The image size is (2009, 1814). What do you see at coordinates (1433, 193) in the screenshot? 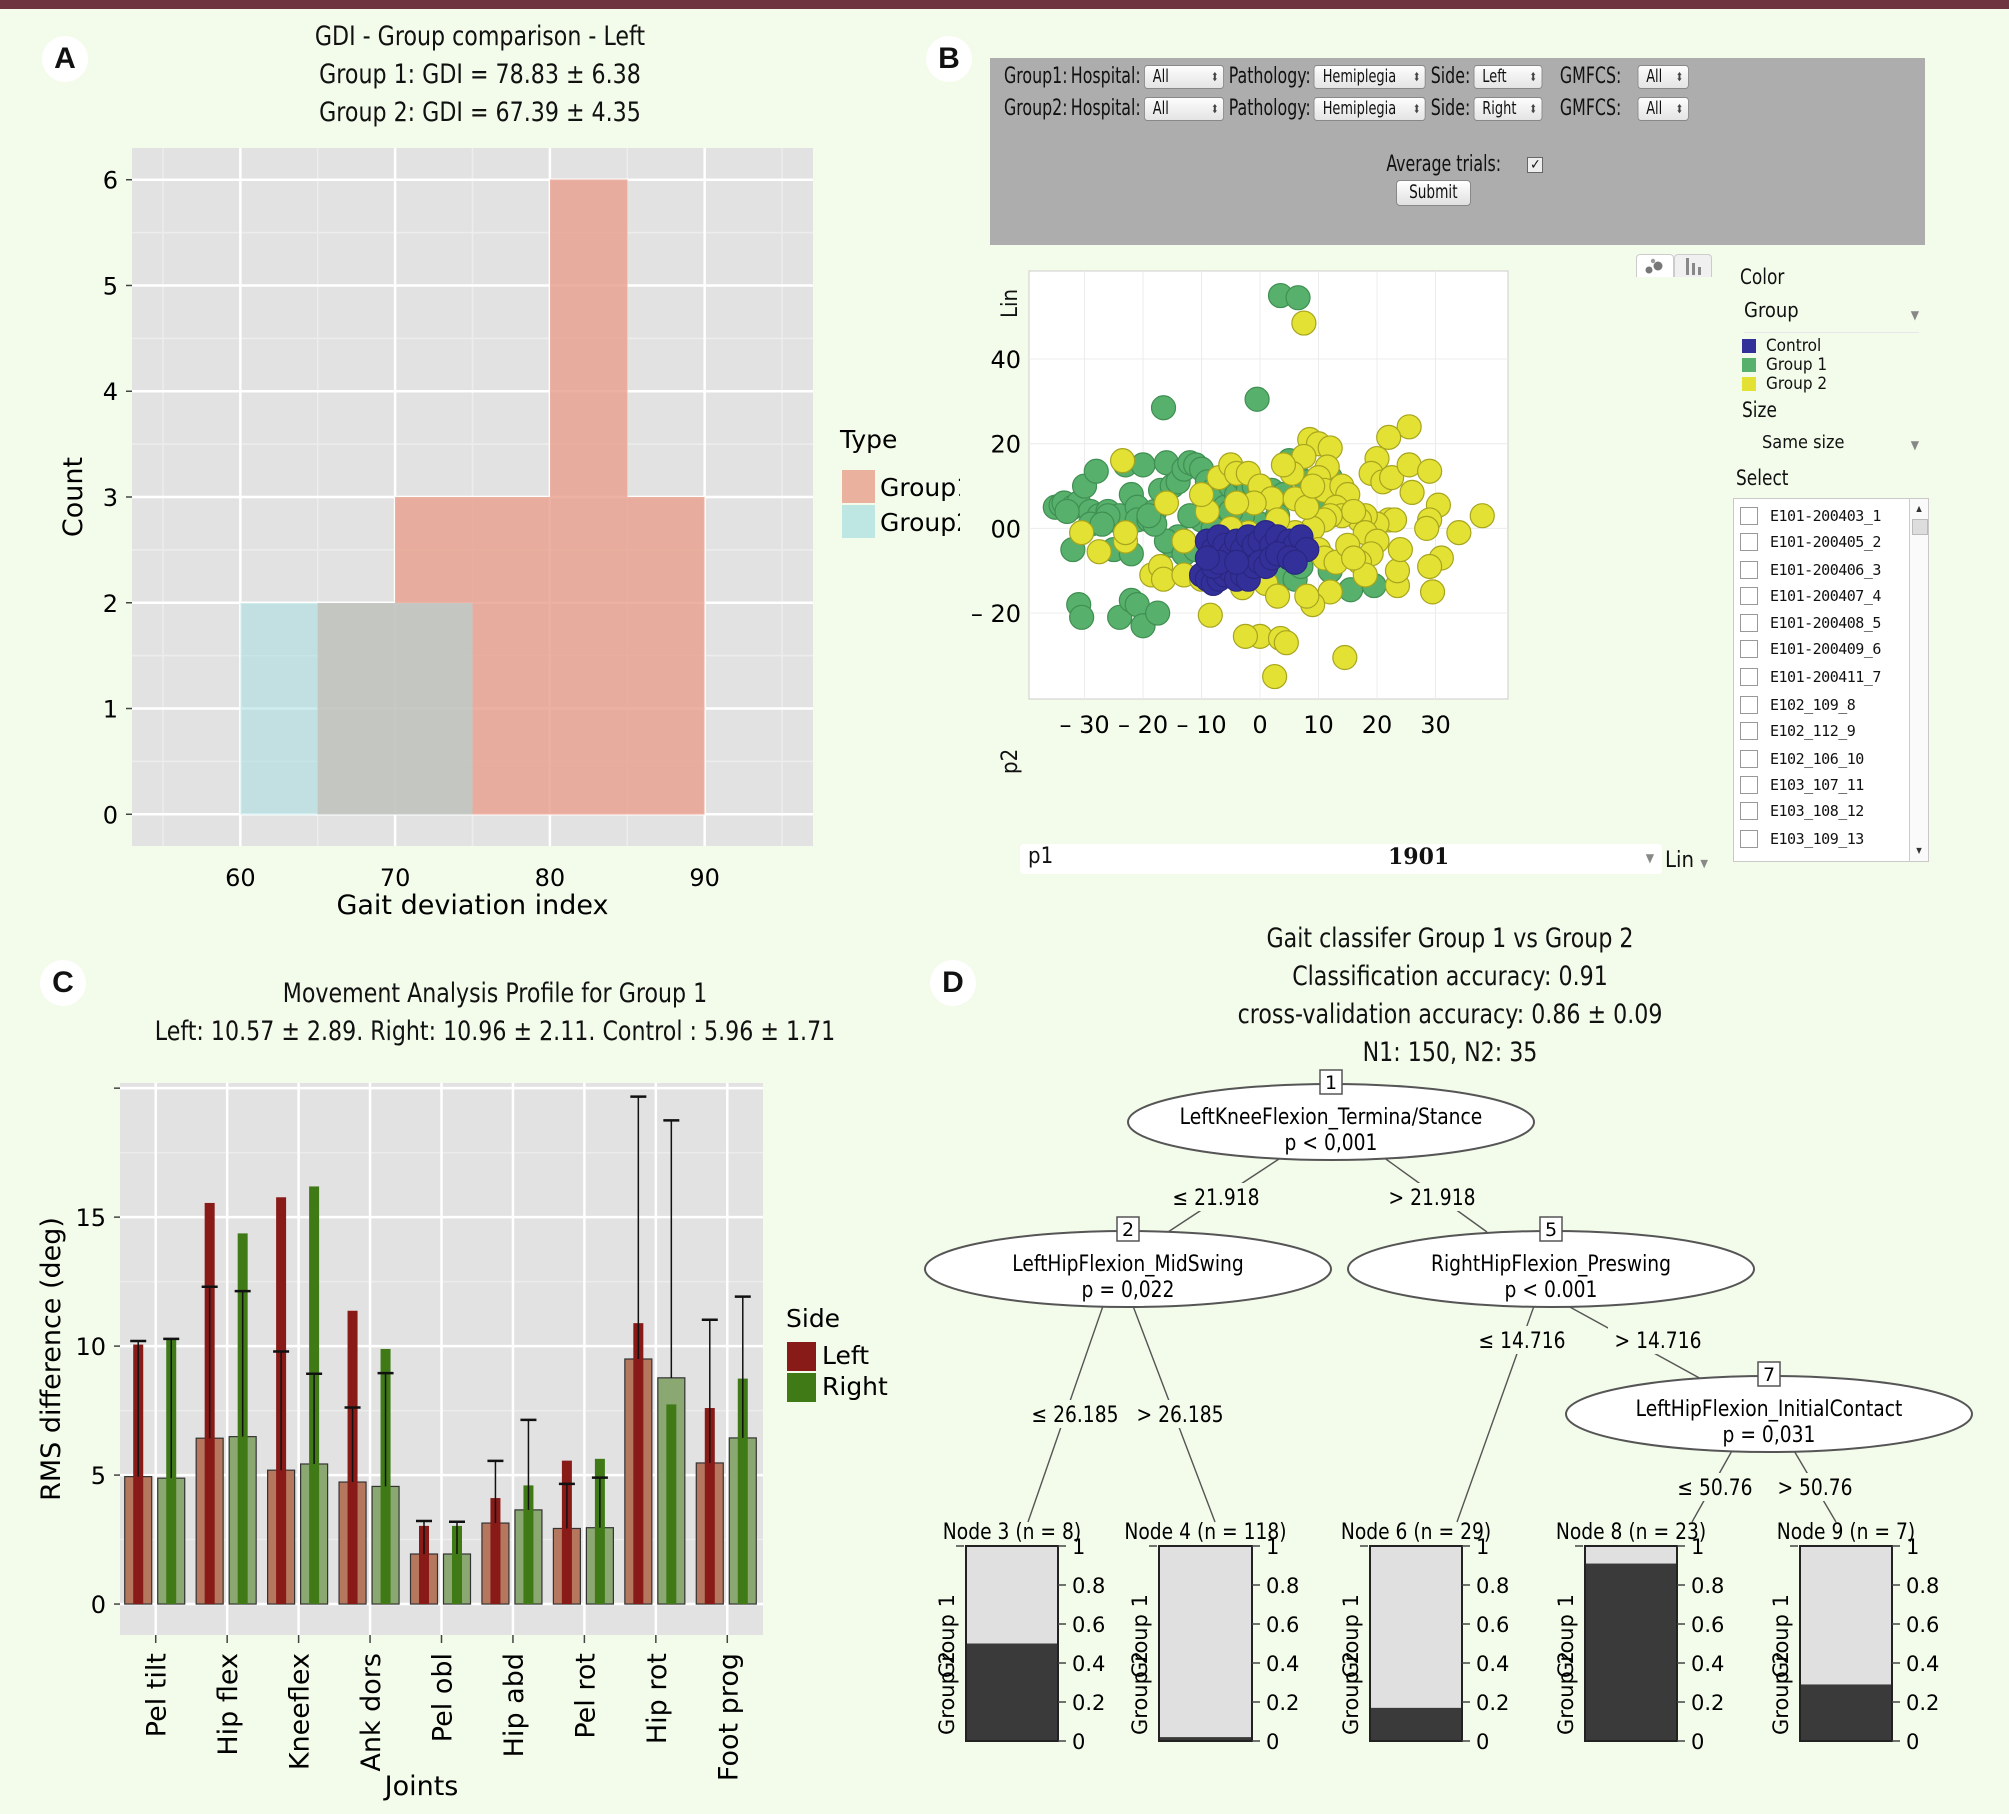
I see `submit-button: Submit` at bounding box center [1433, 193].